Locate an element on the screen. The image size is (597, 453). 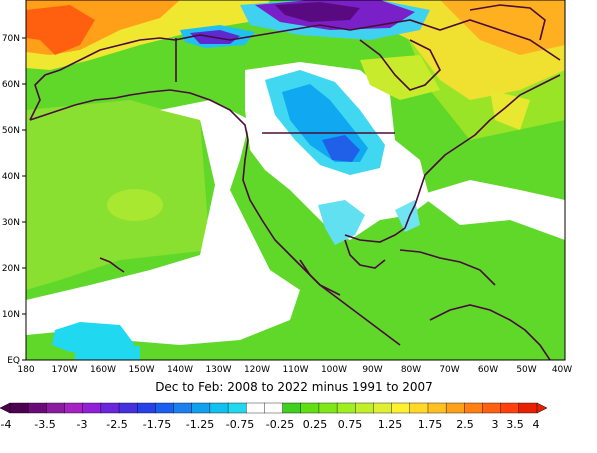
colorbar-label: -0.25 is located at coordinates (280, 424).